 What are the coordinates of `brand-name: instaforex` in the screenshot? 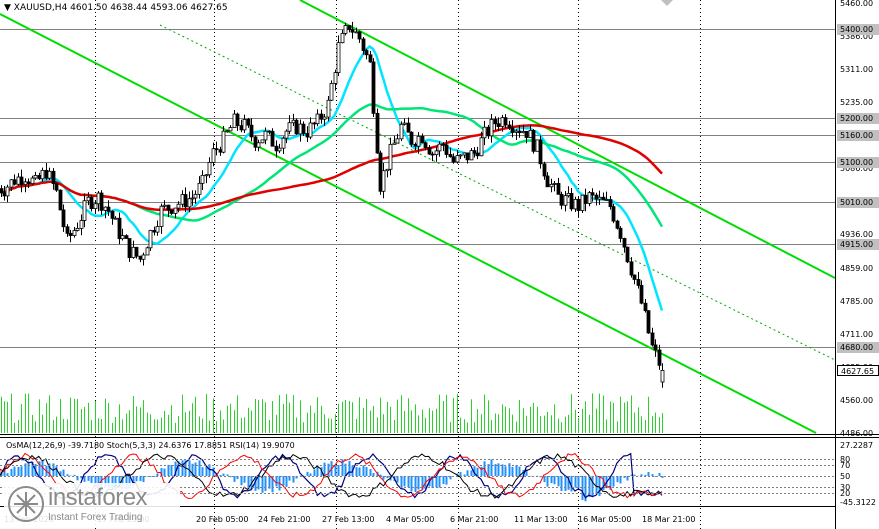 It's located at (98, 497).